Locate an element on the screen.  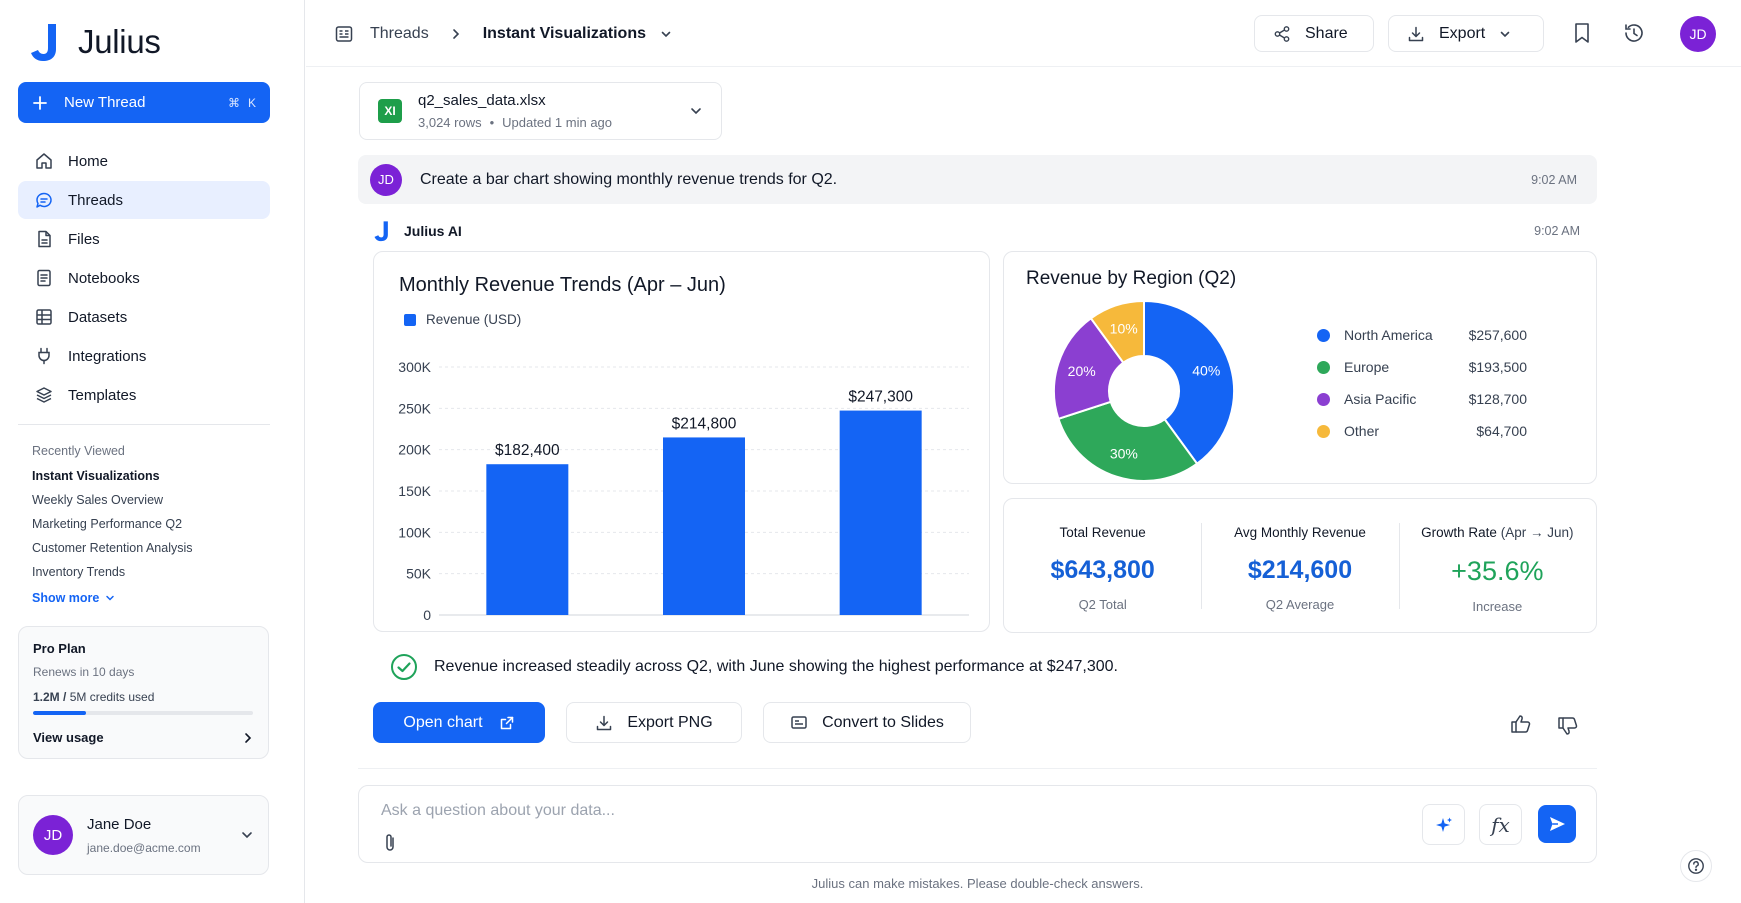
bar is located at coordinates (880, 512).